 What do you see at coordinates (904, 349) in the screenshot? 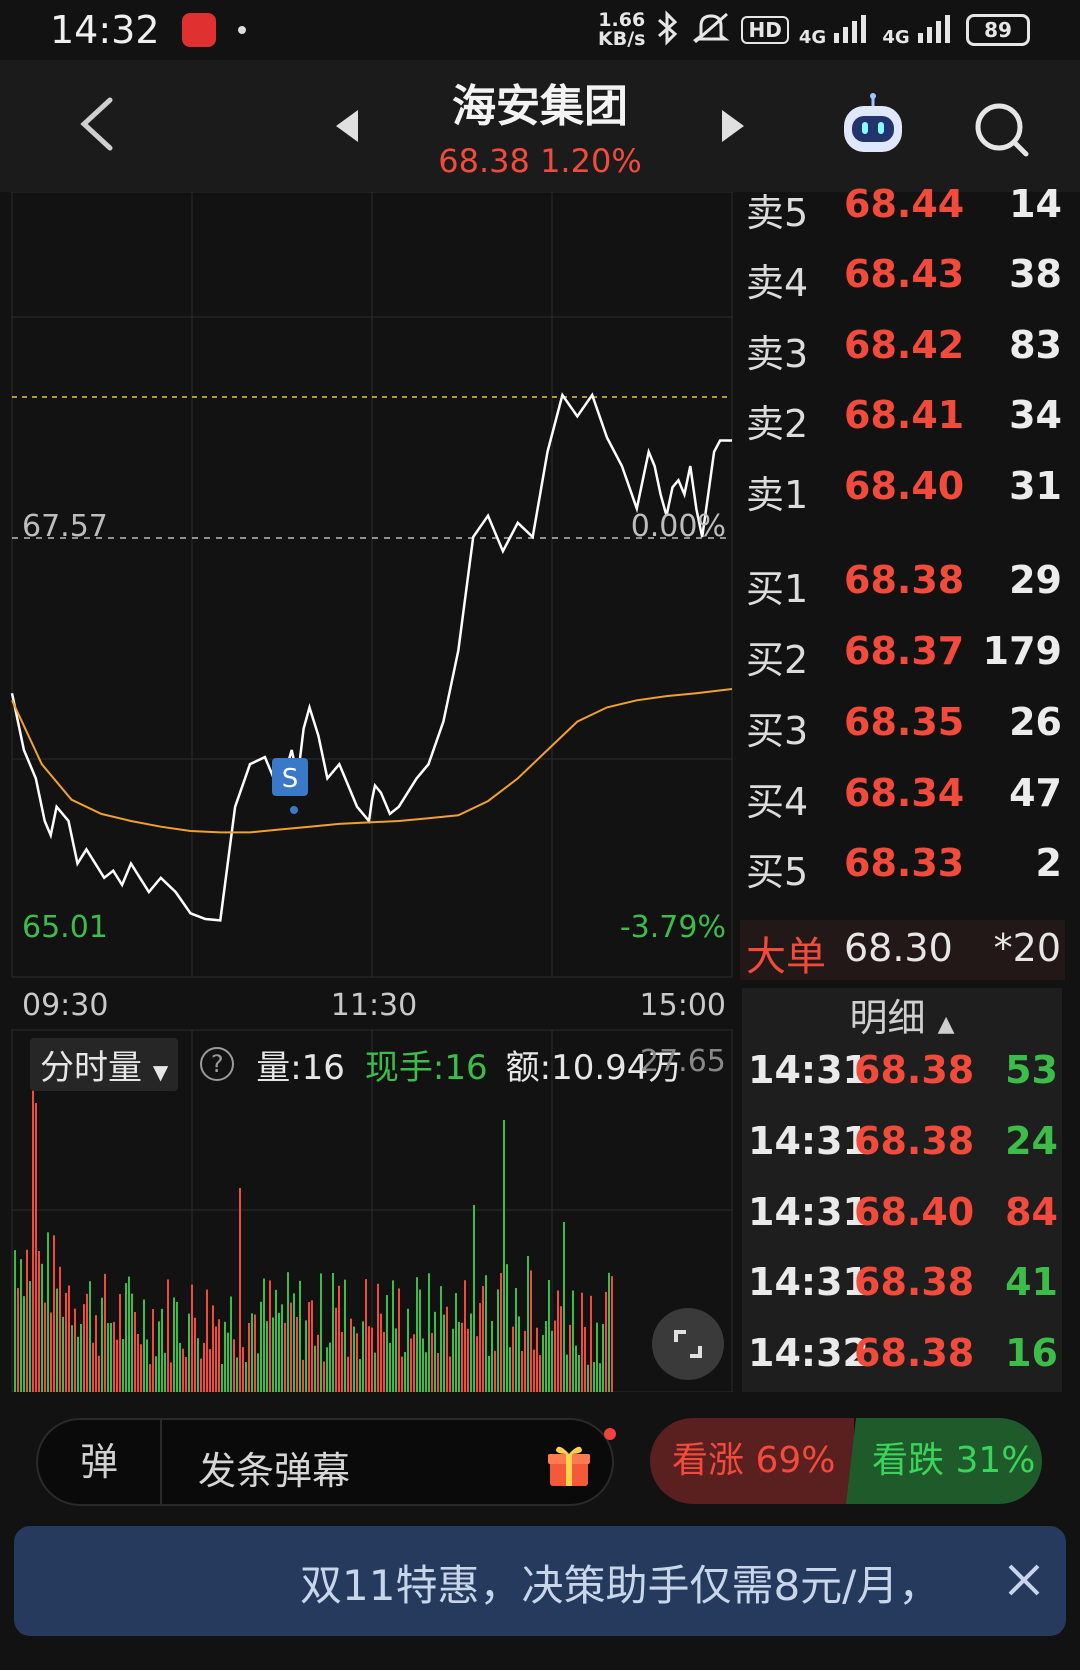
I see `ask-row-3: 卖3 68.42 83` at bounding box center [904, 349].